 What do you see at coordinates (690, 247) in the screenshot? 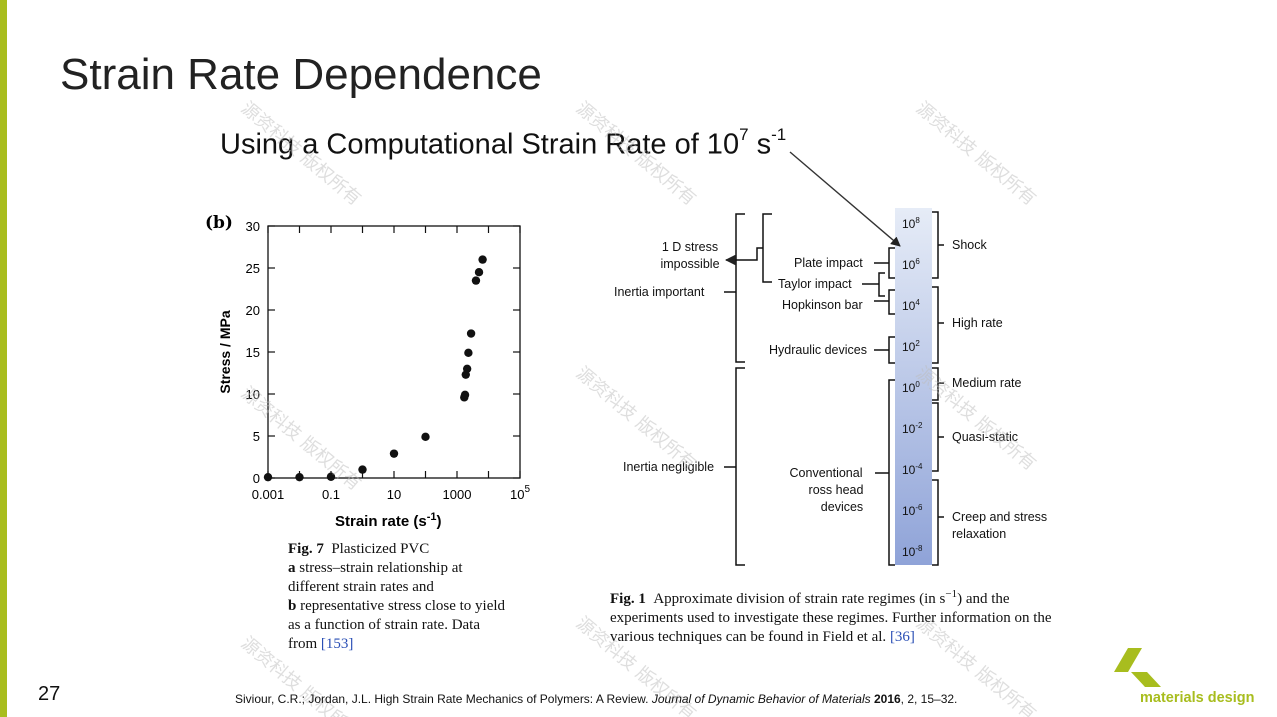
I see `inertia-1d-stress: 1 D stress` at bounding box center [690, 247].